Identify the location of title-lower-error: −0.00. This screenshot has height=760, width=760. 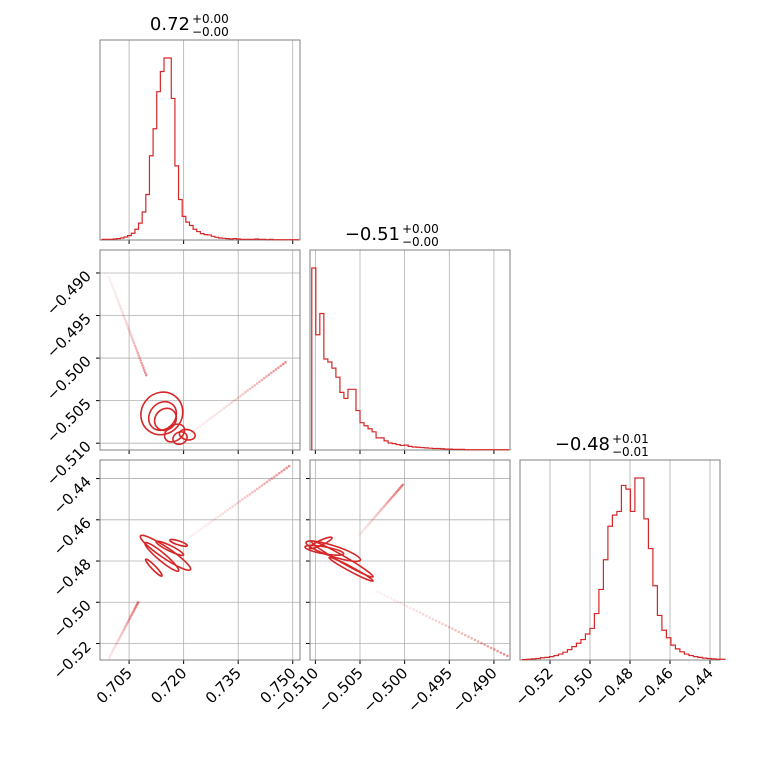
(420, 242).